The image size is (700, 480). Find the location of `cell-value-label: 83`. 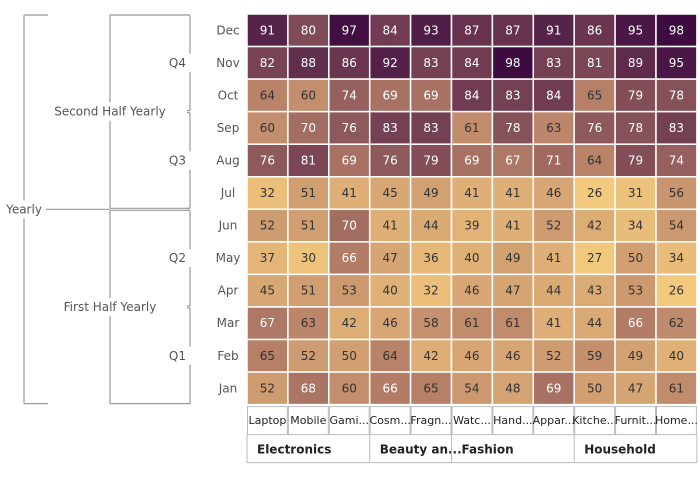

cell-value-label: 83 is located at coordinates (430, 63).